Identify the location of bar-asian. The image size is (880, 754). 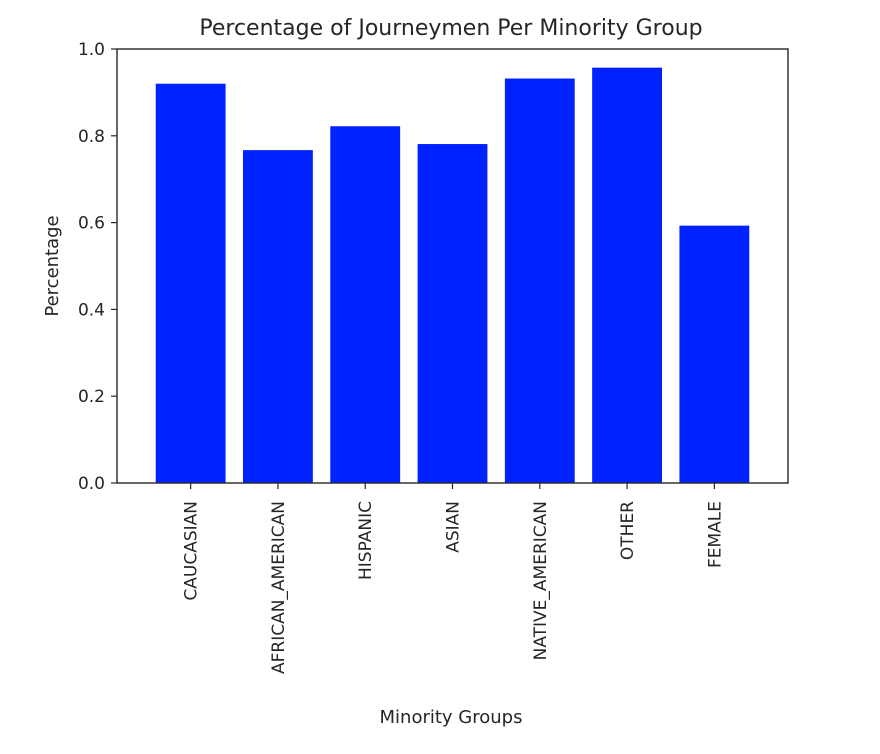
(452, 314).